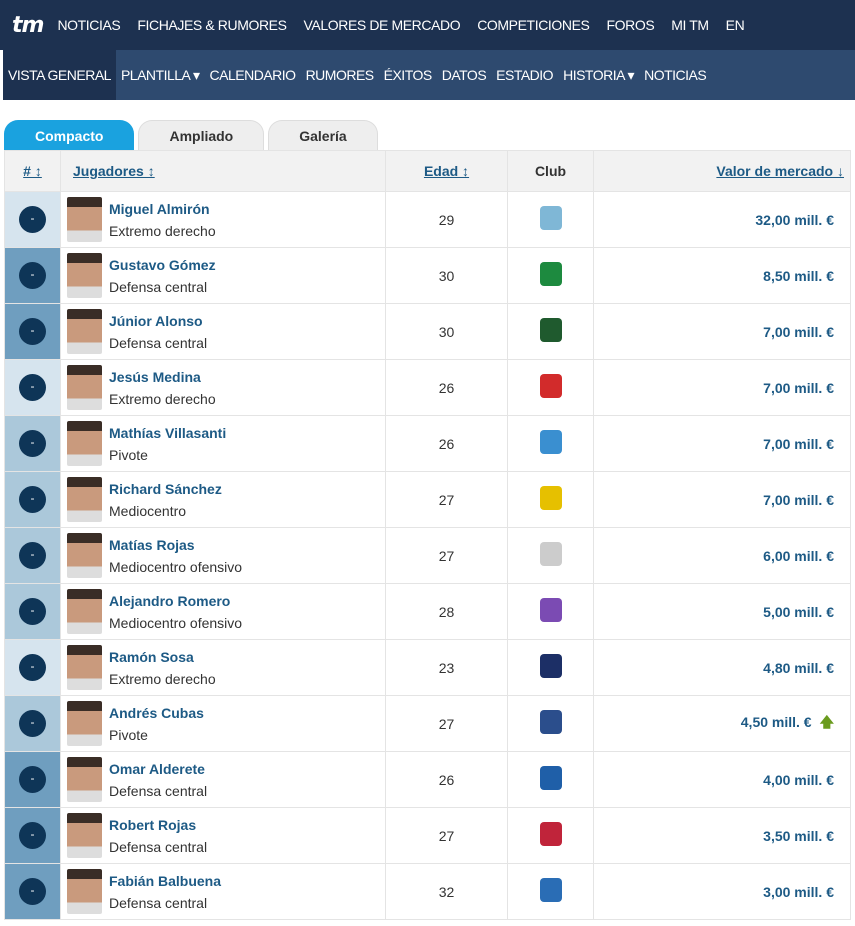 The width and height of the screenshot is (855, 926). I want to click on sort-value-link: Valor de mercado ↓, so click(780, 171).